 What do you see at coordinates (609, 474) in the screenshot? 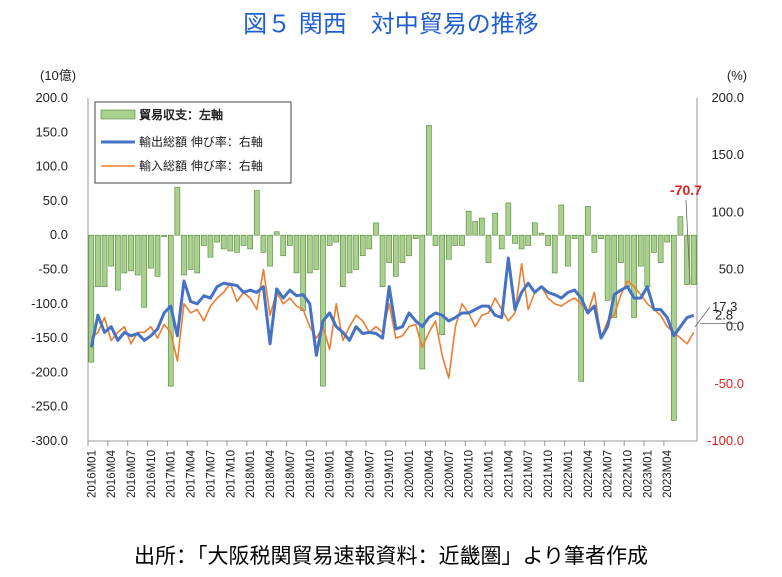
I see `x-tick-label: 2022M07` at bounding box center [609, 474].